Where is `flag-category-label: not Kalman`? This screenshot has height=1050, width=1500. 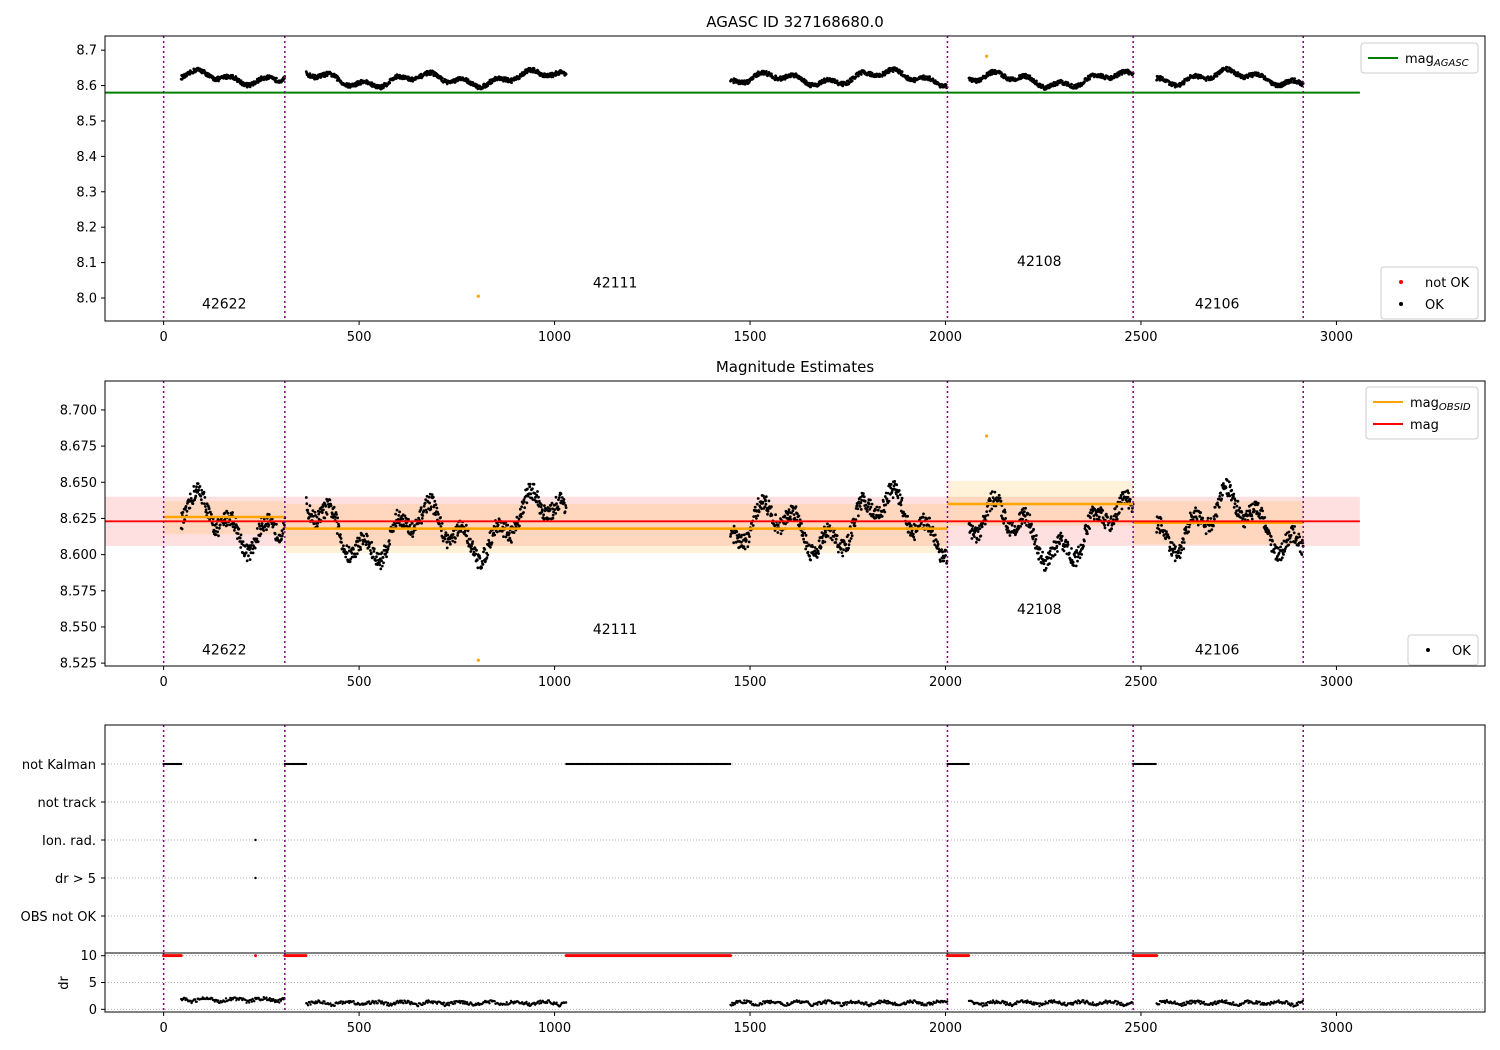
flag-category-label: not Kalman is located at coordinates (59, 765).